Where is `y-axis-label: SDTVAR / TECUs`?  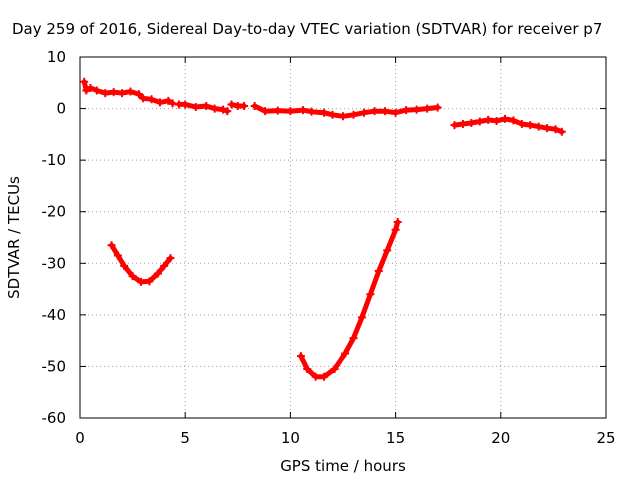 y-axis-label: SDTVAR / TECUs is located at coordinates (14, 237).